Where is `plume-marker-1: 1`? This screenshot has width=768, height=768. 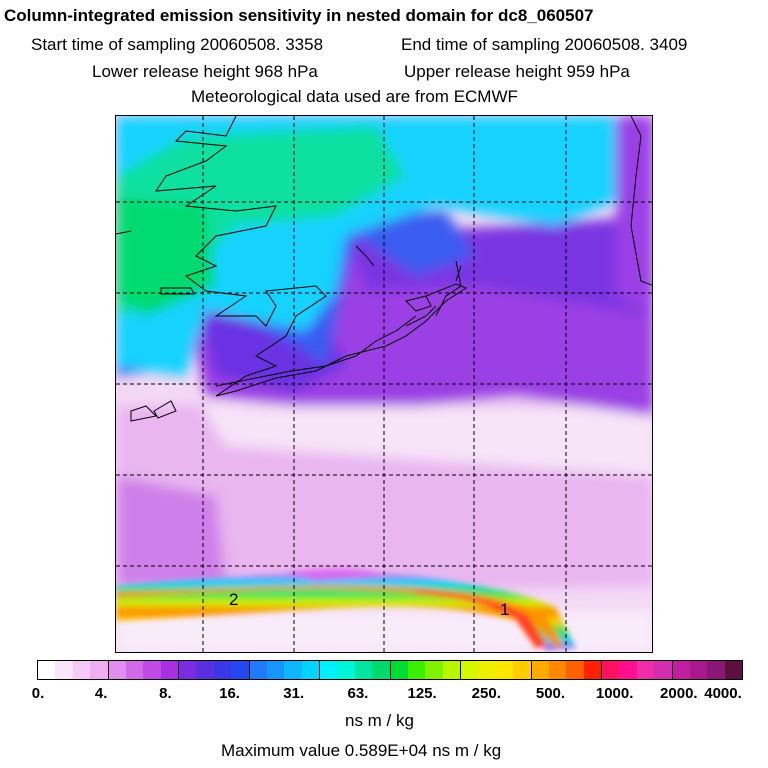
plume-marker-1: 1 is located at coordinates (504, 609).